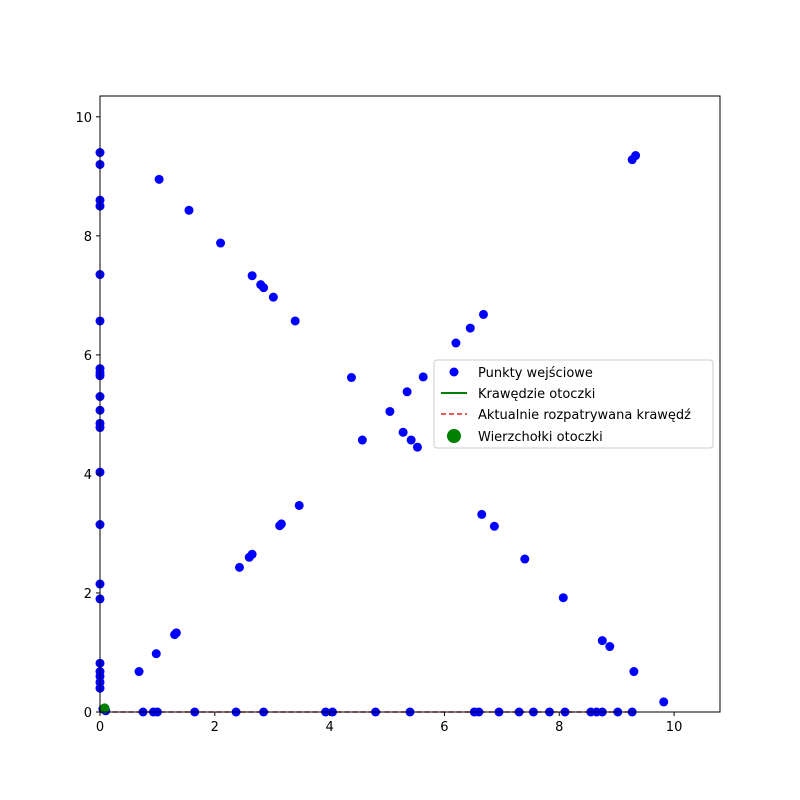 The width and height of the screenshot is (800, 800). I want to click on x-tick-label: 10, so click(674, 727).